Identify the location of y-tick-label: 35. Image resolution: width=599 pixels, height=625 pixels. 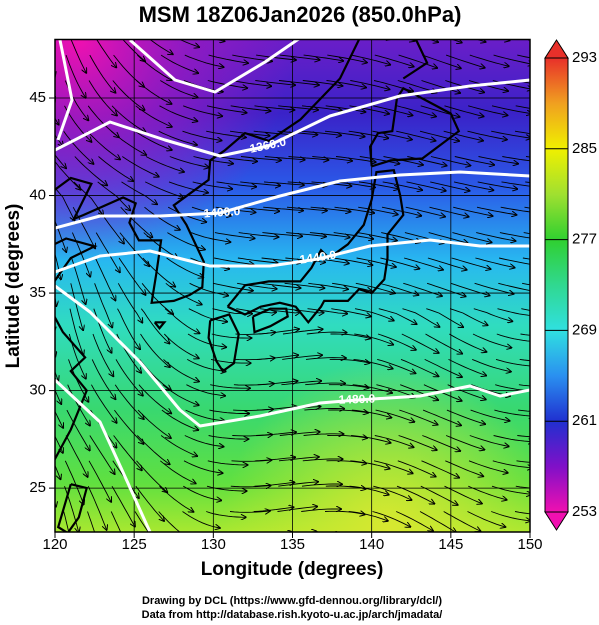
(37, 292).